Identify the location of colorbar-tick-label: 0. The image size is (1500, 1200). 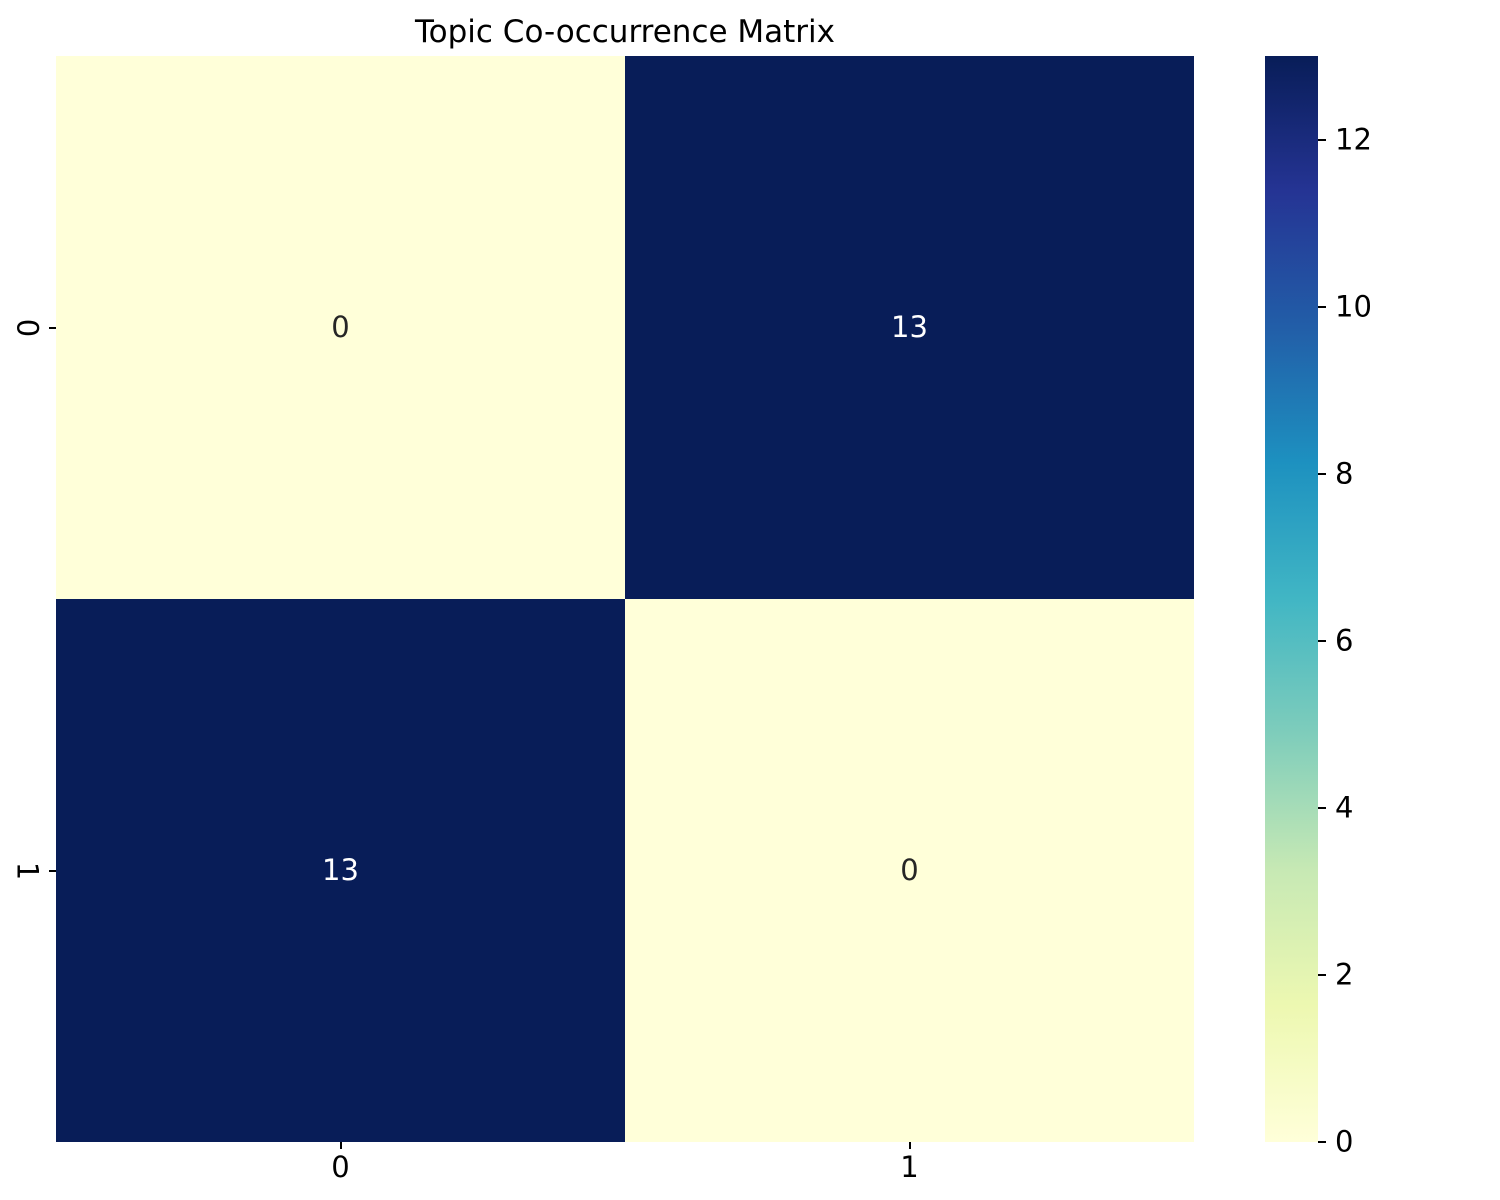
(1344, 1141).